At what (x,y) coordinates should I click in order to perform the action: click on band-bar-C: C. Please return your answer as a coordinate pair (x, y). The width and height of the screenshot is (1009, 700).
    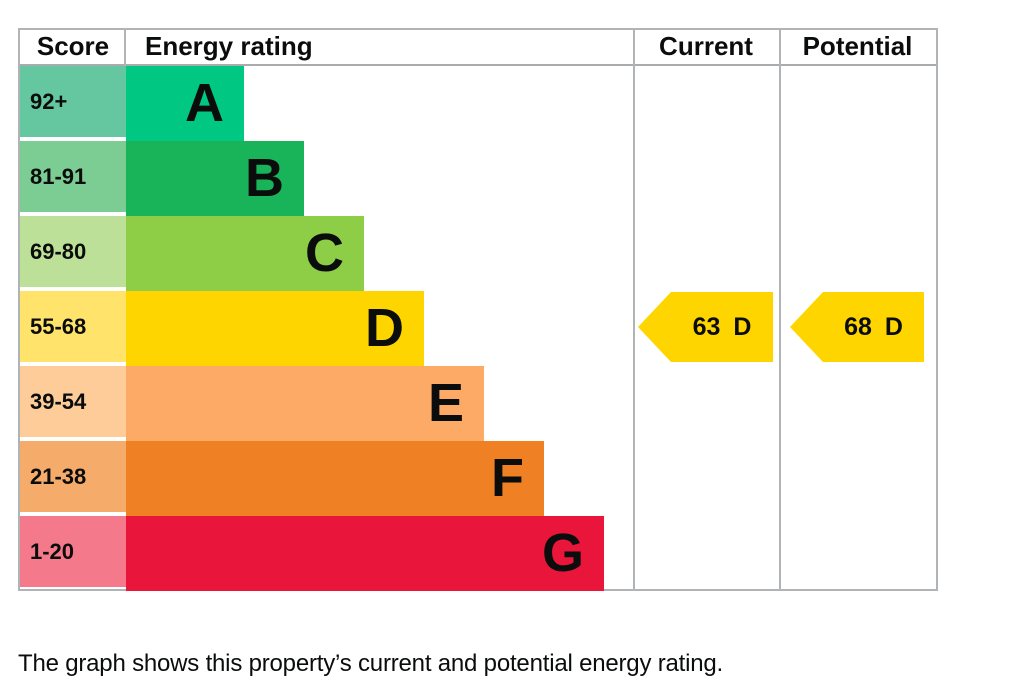
    Looking at the image, I should click on (245, 253).